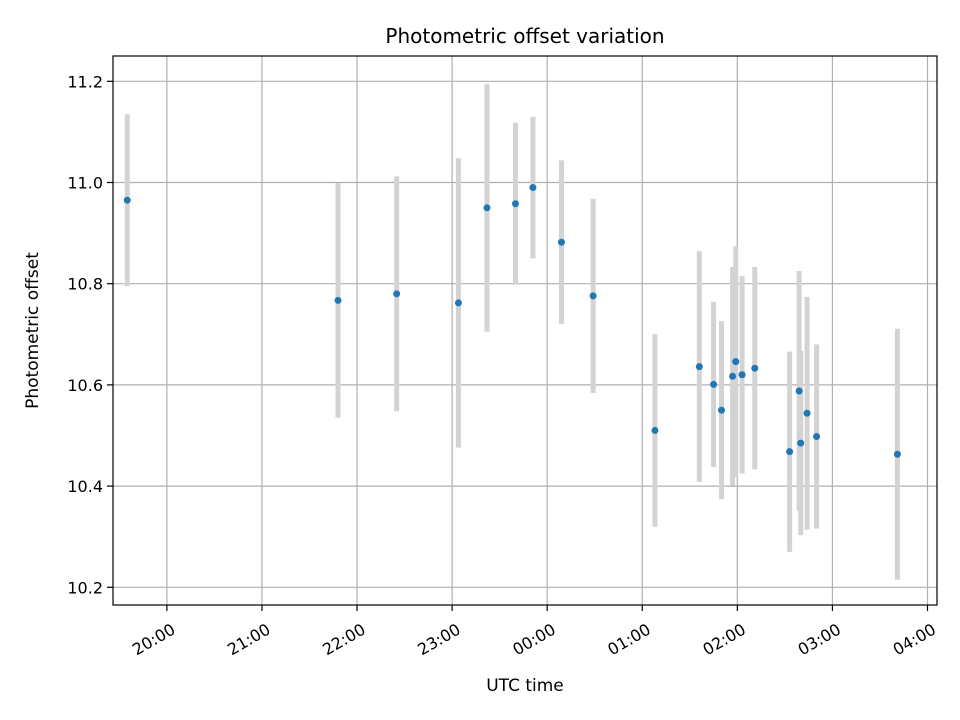 The image size is (960, 720). What do you see at coordinates (343, 640) in the screenshot?
I see `x-tick-label: 22:00` at bounding box center [343, 640].